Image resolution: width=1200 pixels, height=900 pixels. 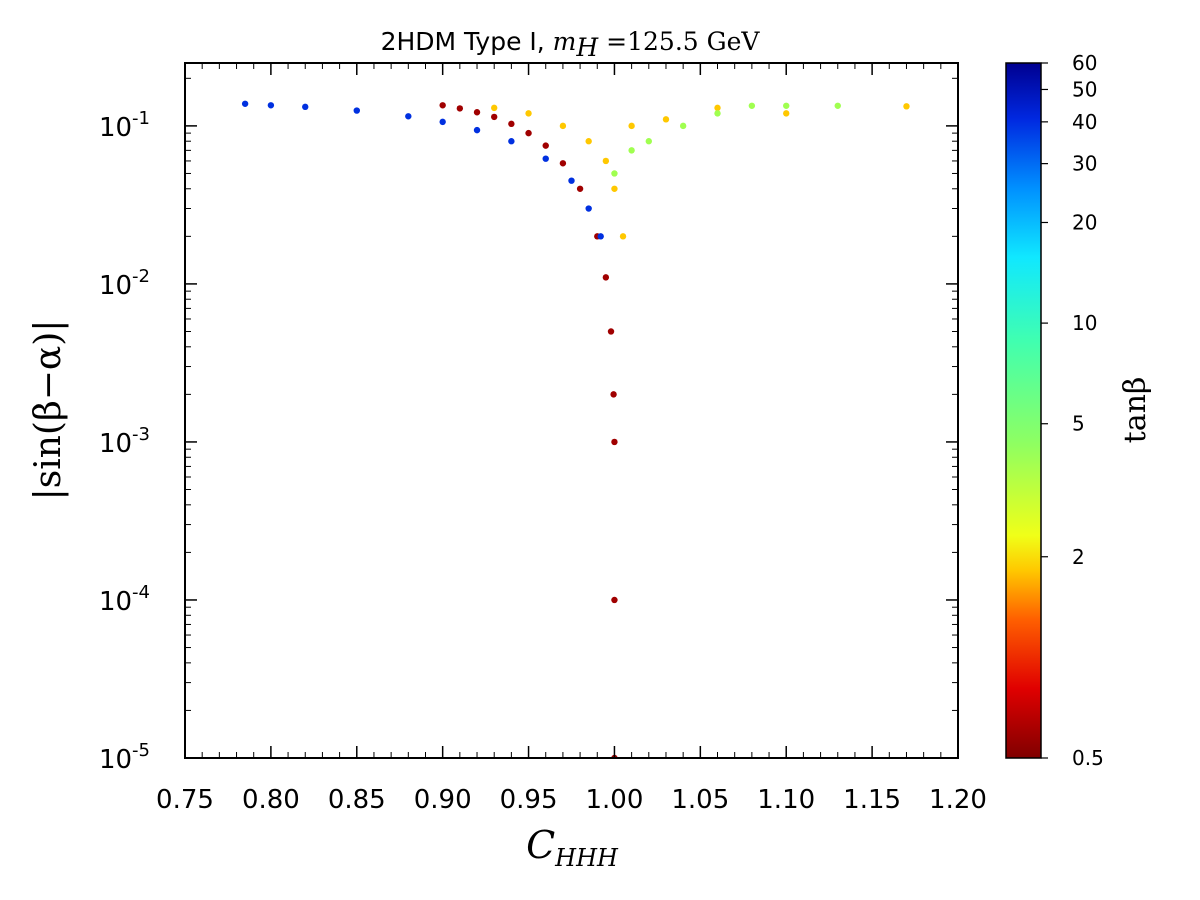 What do you see at coordinates (124, 441) in the screenshot?
I see `y-tick-label: 10⁻³` at bounding box center [124, 441].